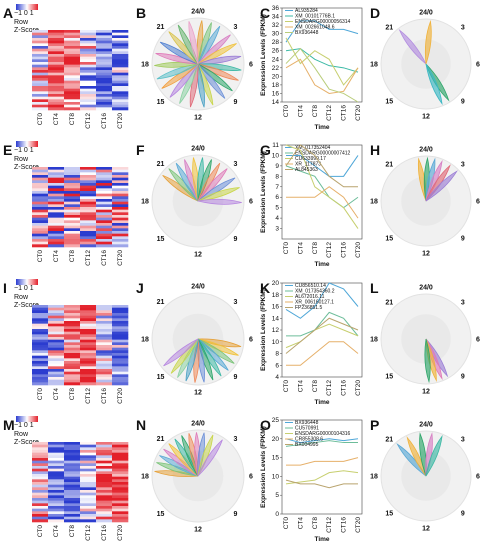  I want to click on row-zscore-legend: −1 0 1 Row Z-Score, so click(27, 156).